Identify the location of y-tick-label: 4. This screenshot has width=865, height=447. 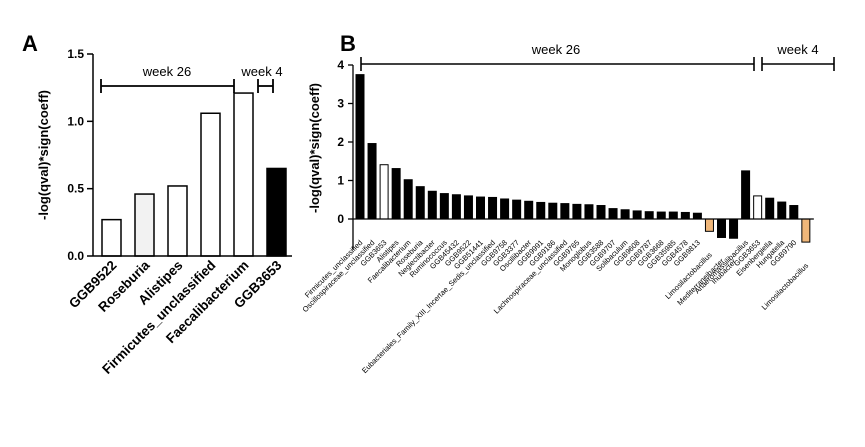
(340, 65).